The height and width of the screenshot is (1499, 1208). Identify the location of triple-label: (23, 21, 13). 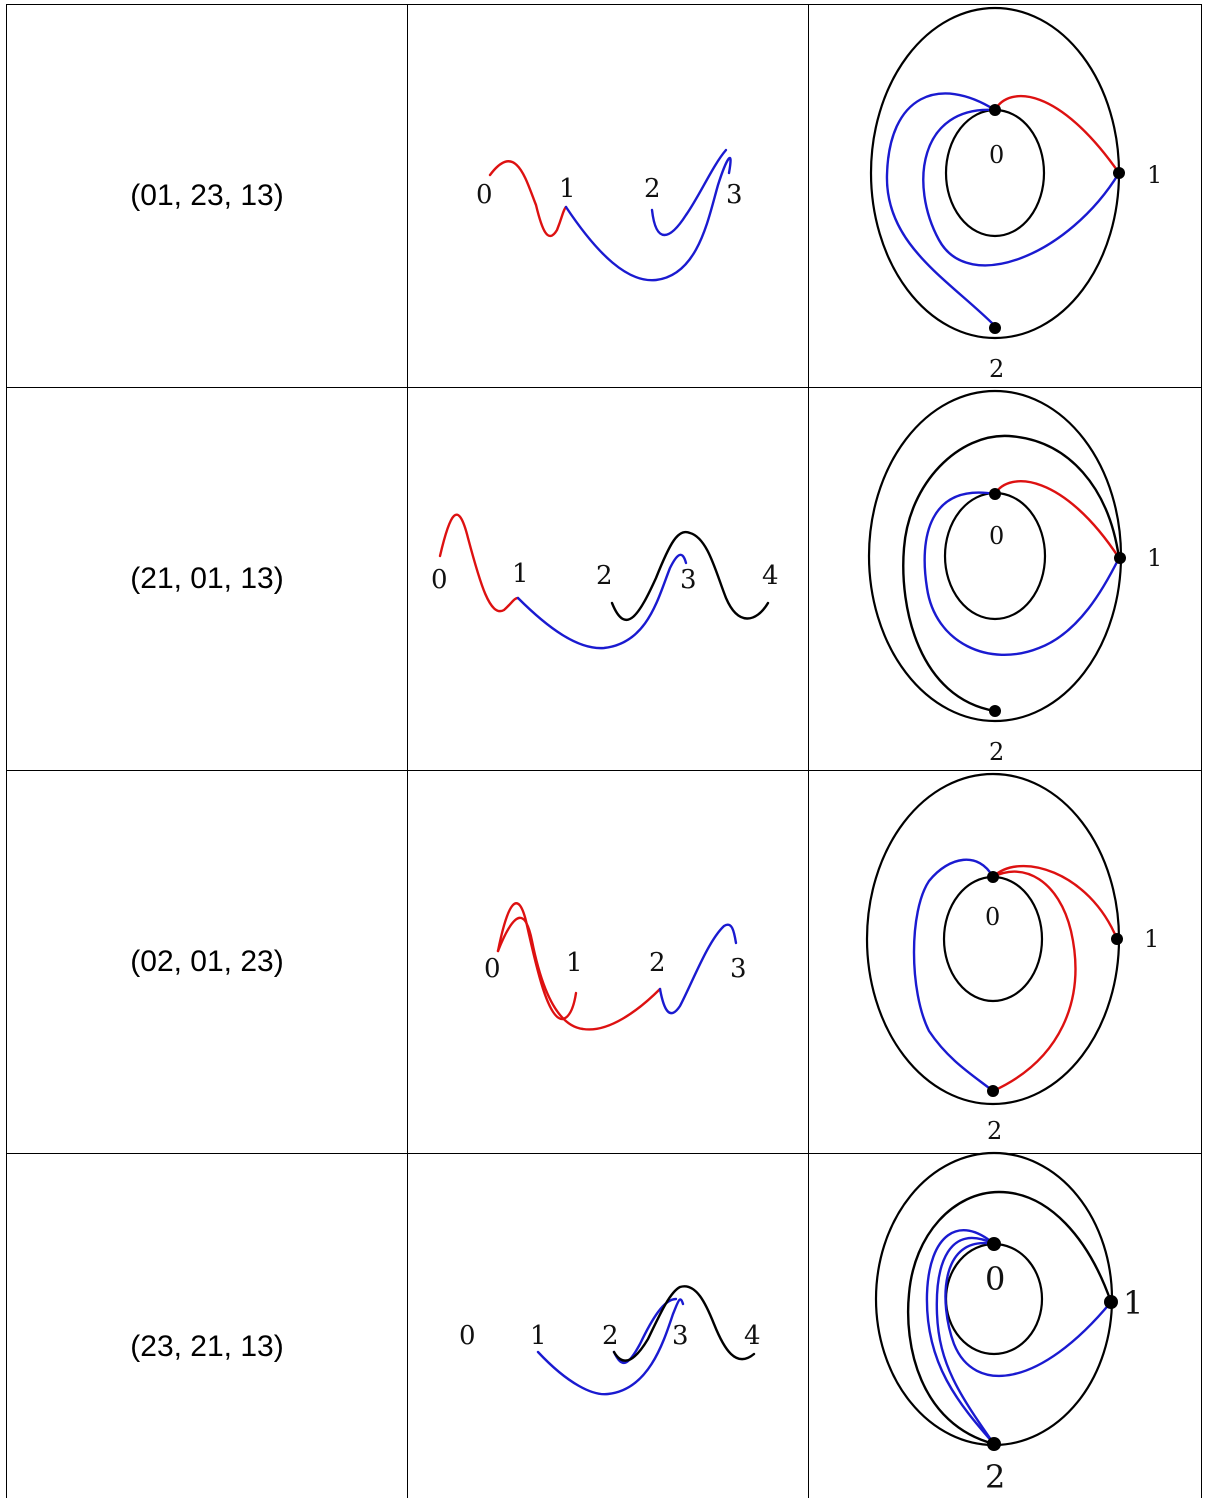
(207, 1346).